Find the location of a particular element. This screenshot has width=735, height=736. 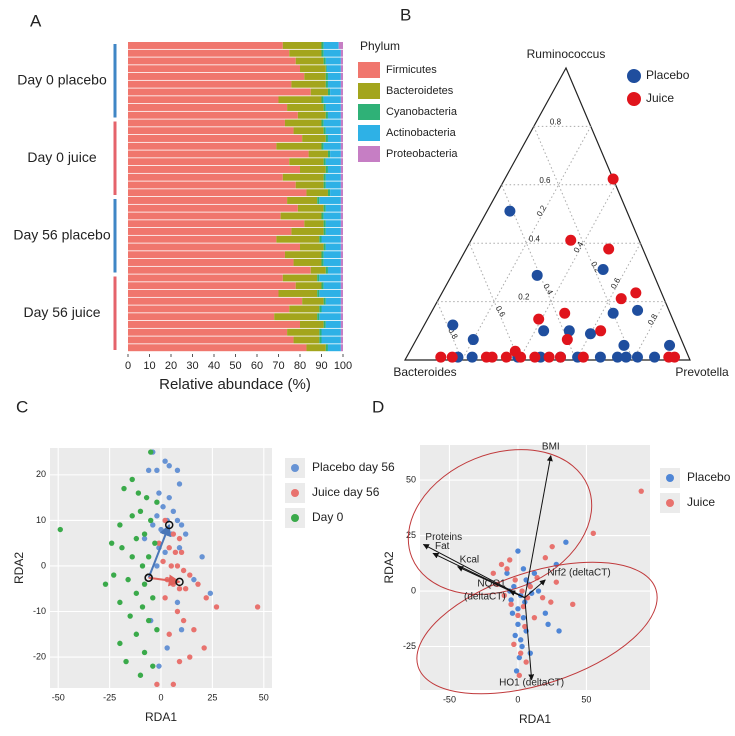

group-label: Day 0 placebo is located at coordinates (62, 79).